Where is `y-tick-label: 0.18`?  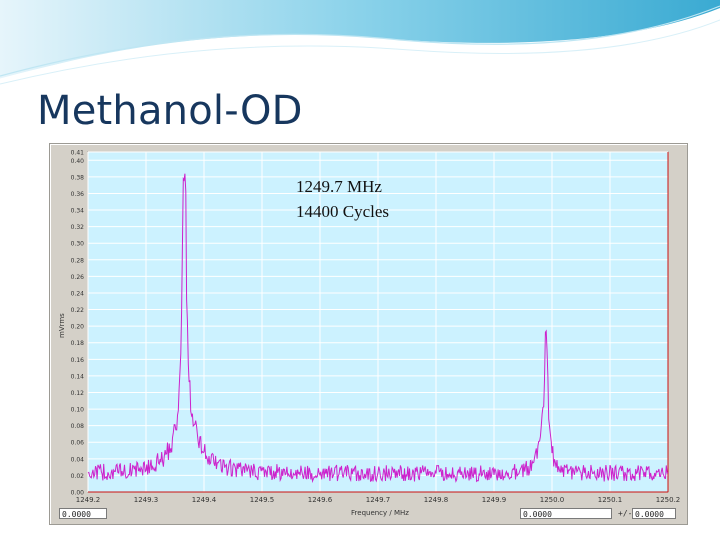
y-tick-label: 0.18 is located at coordinates (78, 343).